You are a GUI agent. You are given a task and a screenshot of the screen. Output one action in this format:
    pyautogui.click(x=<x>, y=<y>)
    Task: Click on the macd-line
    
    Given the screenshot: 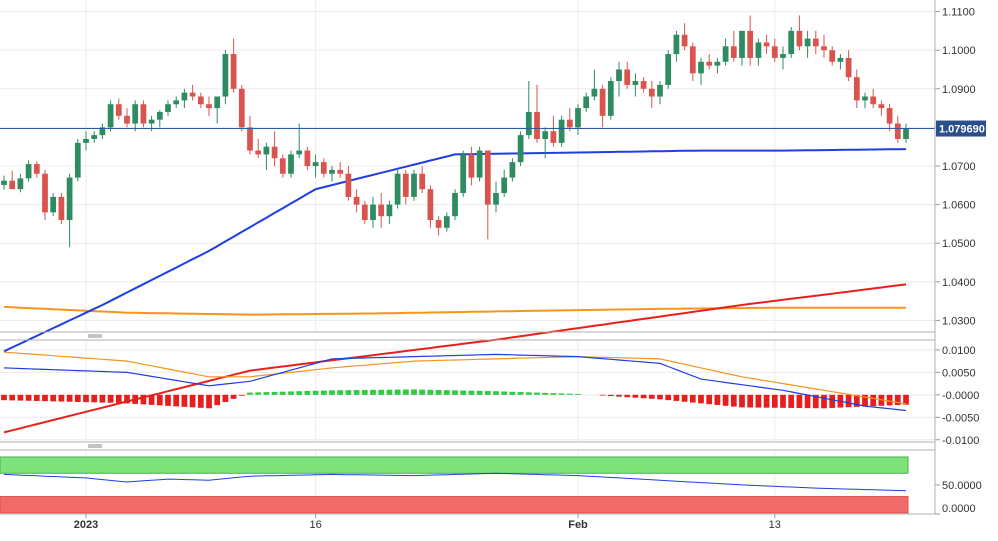 What is the action you would take?
    pyautogui.click(x=455, y=382)
    